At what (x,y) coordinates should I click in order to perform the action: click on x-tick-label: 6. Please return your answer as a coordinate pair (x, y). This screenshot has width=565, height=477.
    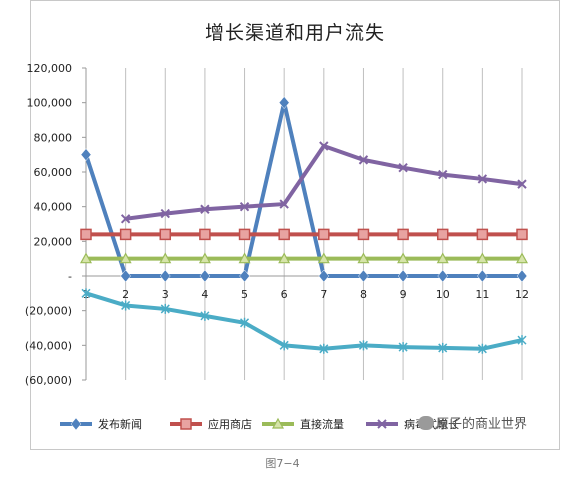
    Looking at the image, I should click on (284, 294).